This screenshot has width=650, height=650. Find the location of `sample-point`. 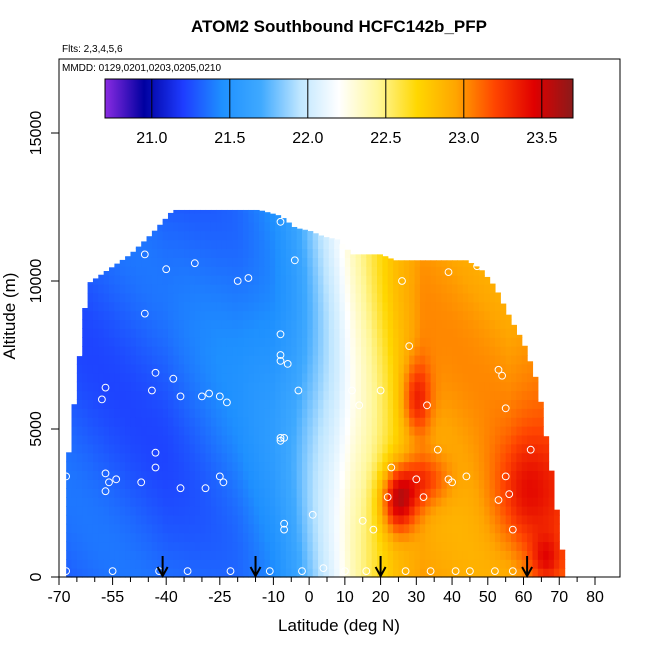

sample-point is located at coordinates (155, 372).